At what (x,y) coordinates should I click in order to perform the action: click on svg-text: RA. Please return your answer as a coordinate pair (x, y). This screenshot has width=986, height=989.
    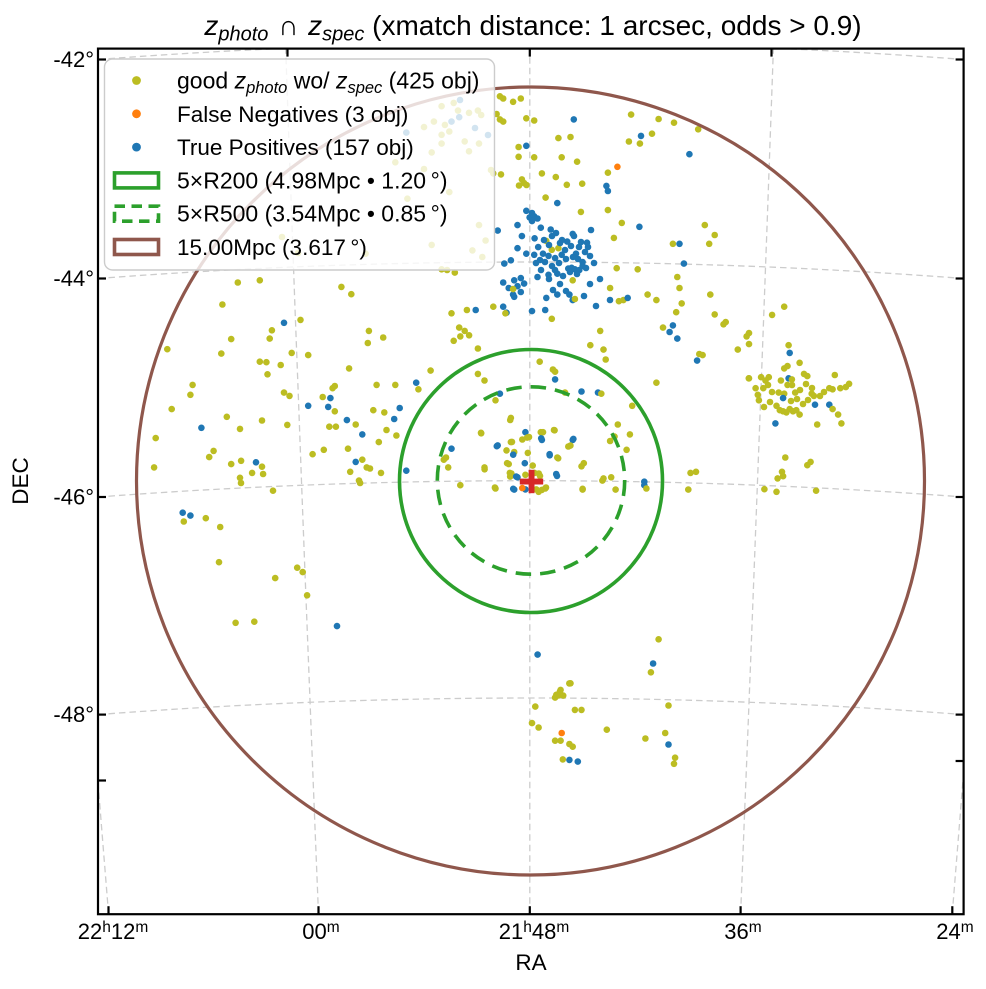
    Looking at the image, I should click on (530, 962).